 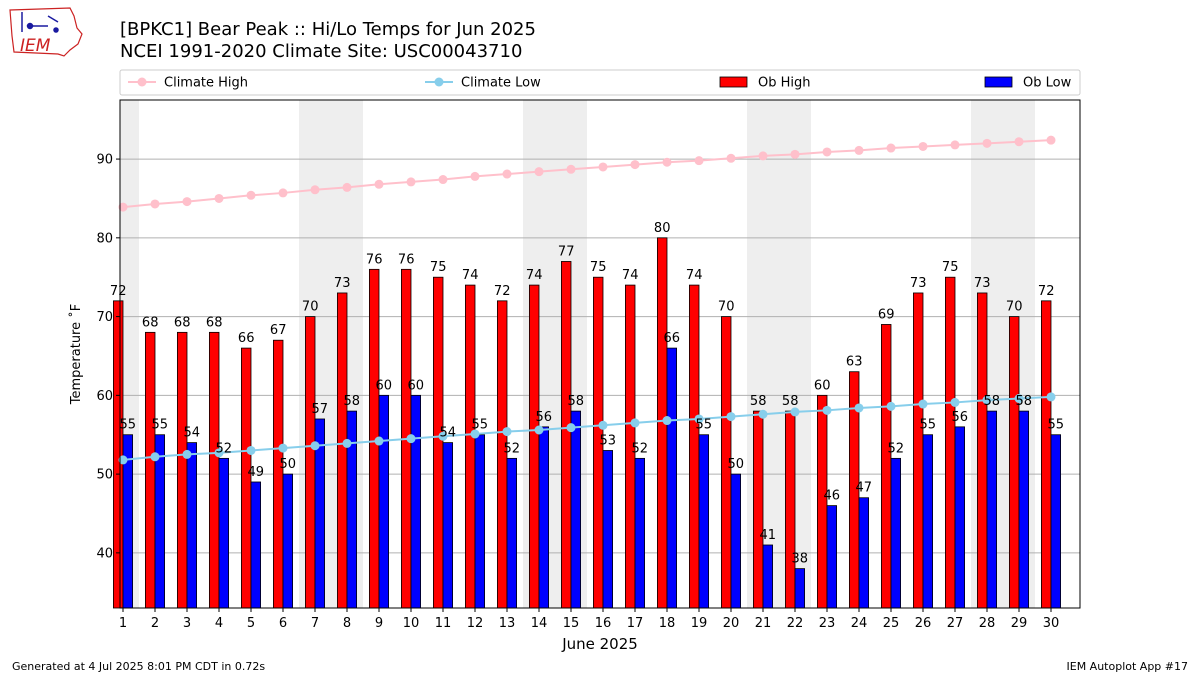 What do you see at coordinates (470, 275) in the screenshot?
I see `ob-high-label-12: 74` at bounding box center [470, 275].